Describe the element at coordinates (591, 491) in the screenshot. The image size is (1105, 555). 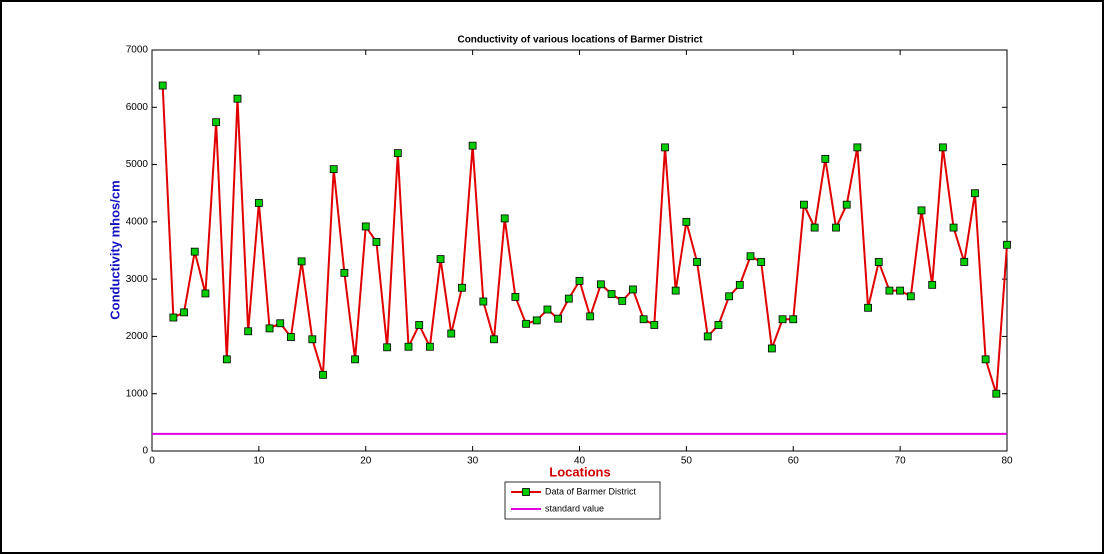
I see `legend-label: Data of Barmer District` at that location.